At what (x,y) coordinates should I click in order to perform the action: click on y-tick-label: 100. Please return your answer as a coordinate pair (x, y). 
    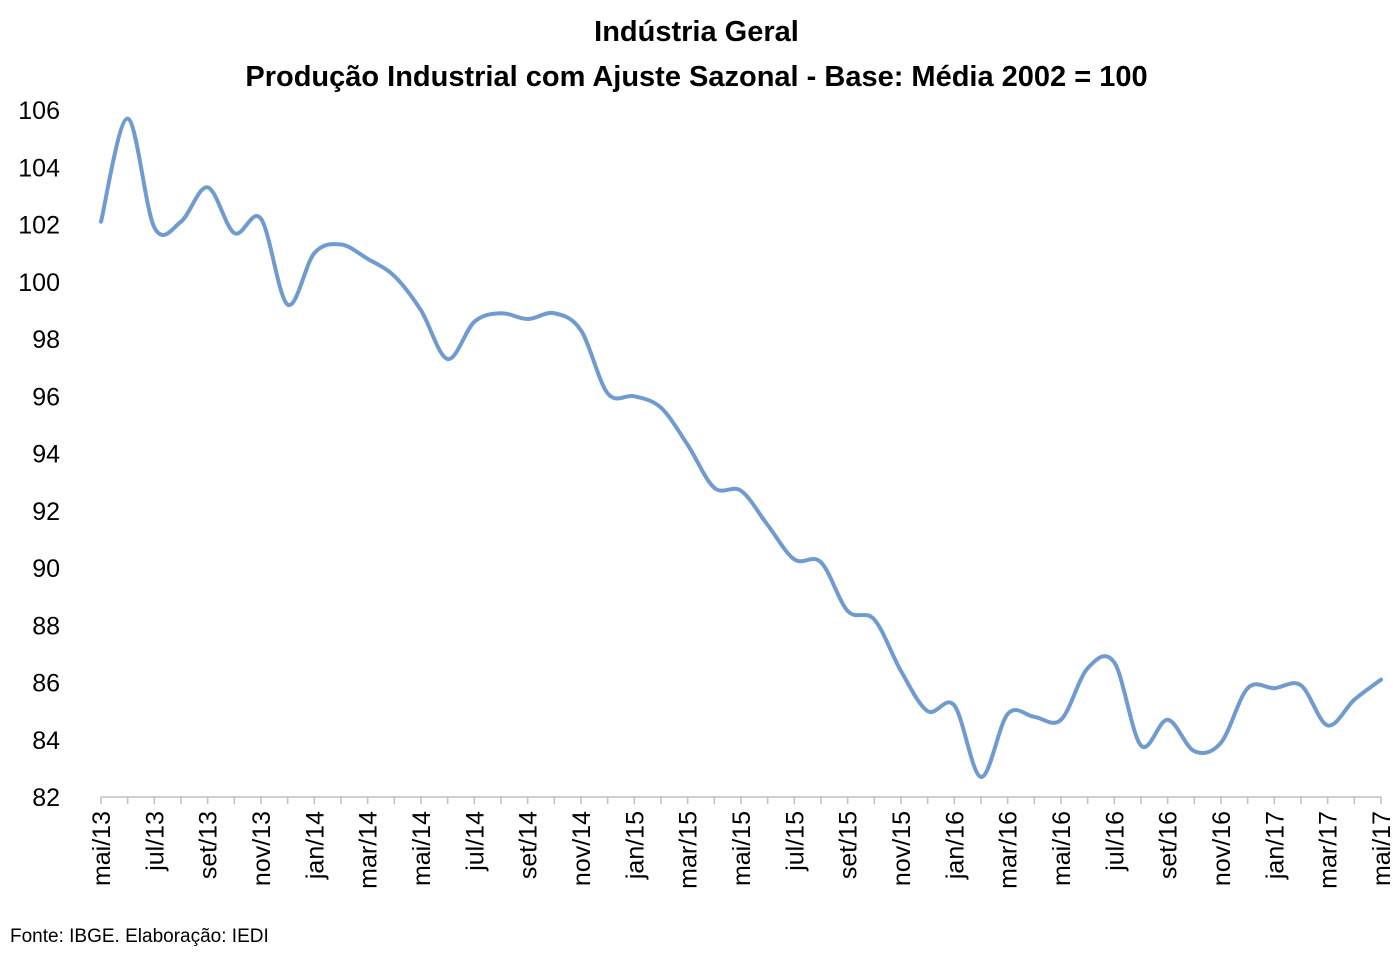
    Looking at the image, I should click on (39, 283).